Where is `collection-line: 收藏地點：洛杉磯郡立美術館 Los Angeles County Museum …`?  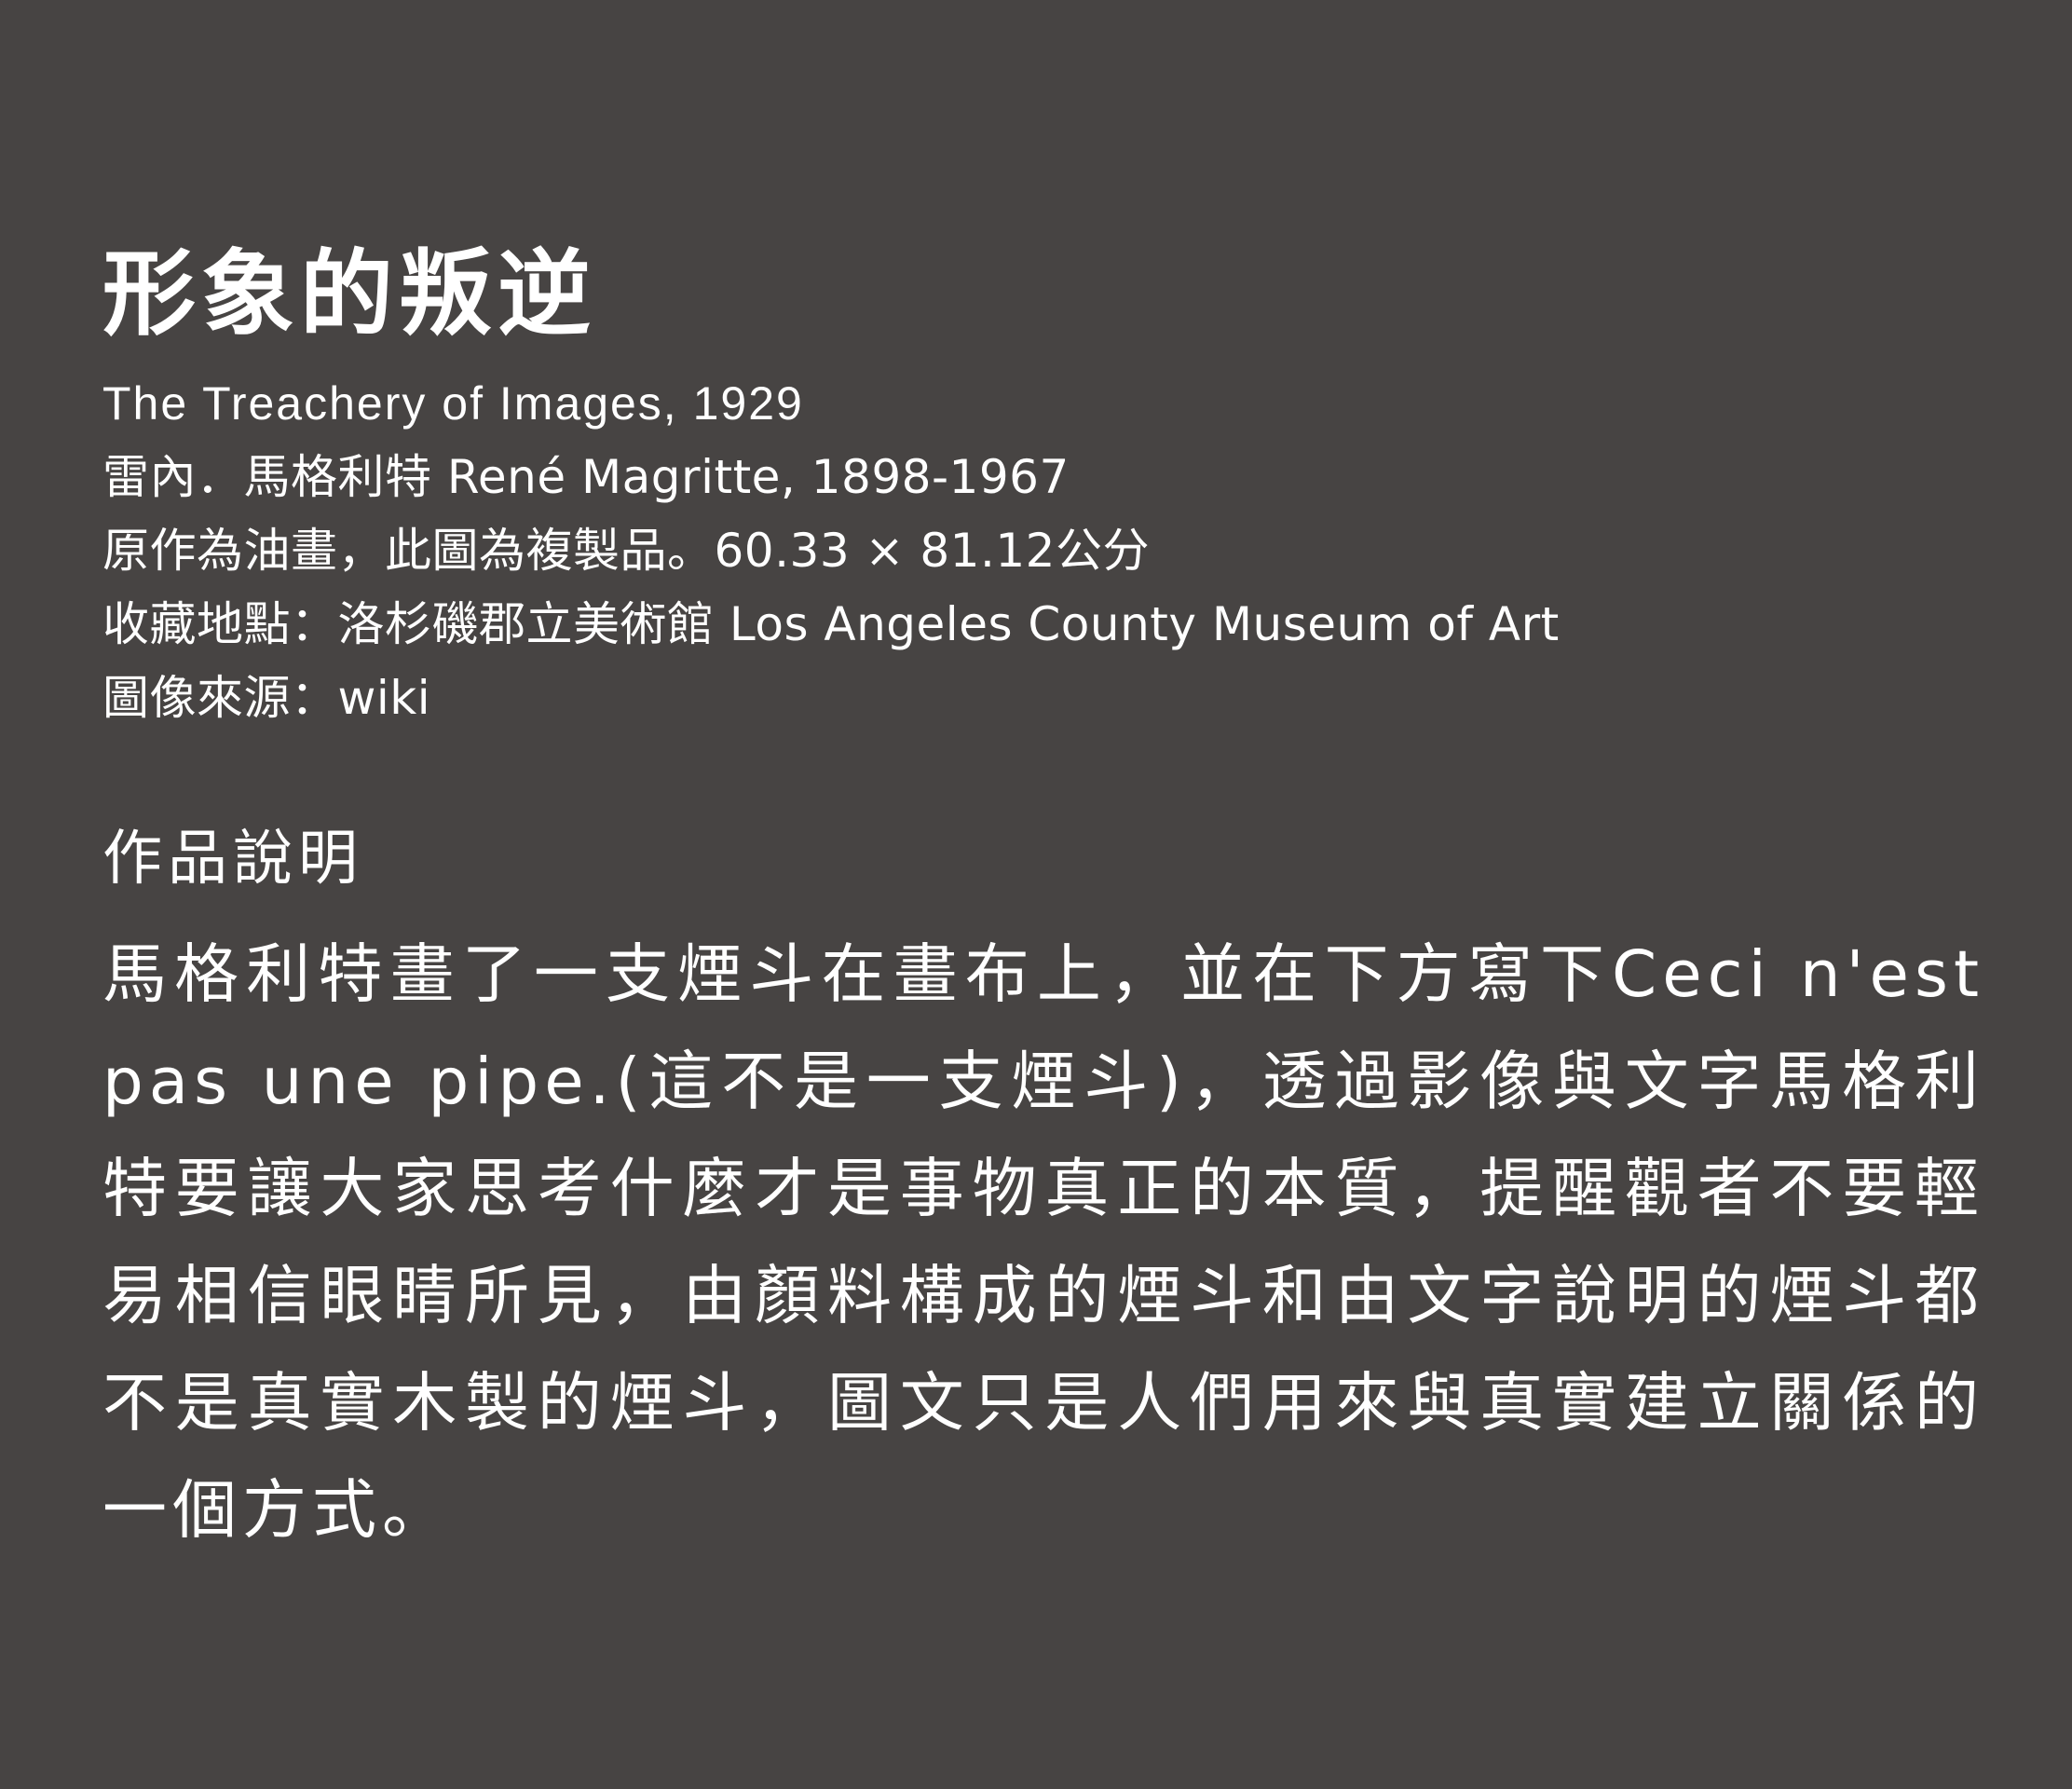 collection-line: 收藏地點：洛杉磯郡立美術館 Los Angeles County Museum … is located at coordinates (1043, 625).